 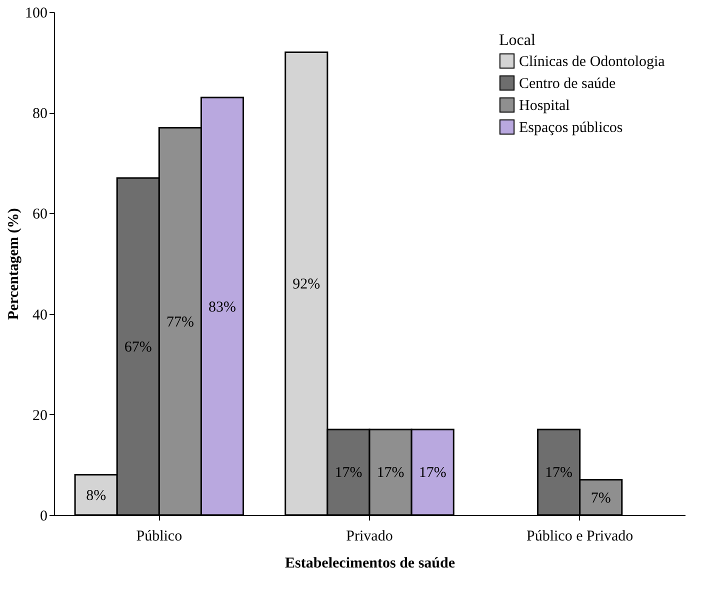 What do you see at coordinates (180, 322) in the screenshot?
I see `data-label: 77%` at bounding box center [180, 322].